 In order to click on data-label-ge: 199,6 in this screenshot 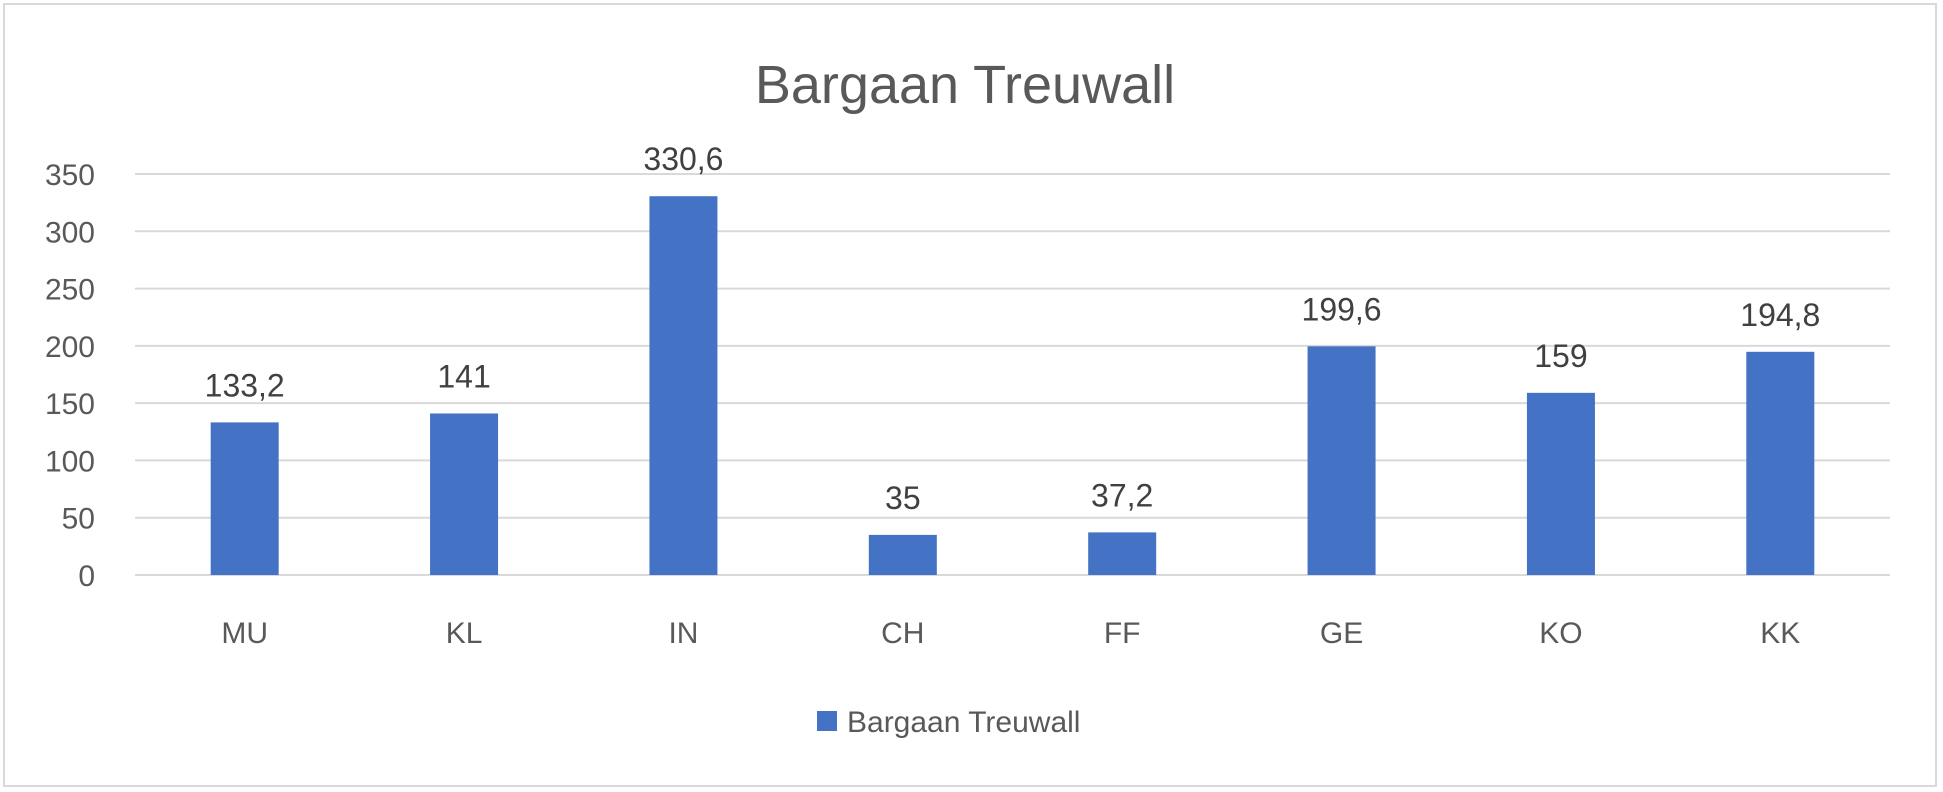, I will do `click(1342, 309)`.